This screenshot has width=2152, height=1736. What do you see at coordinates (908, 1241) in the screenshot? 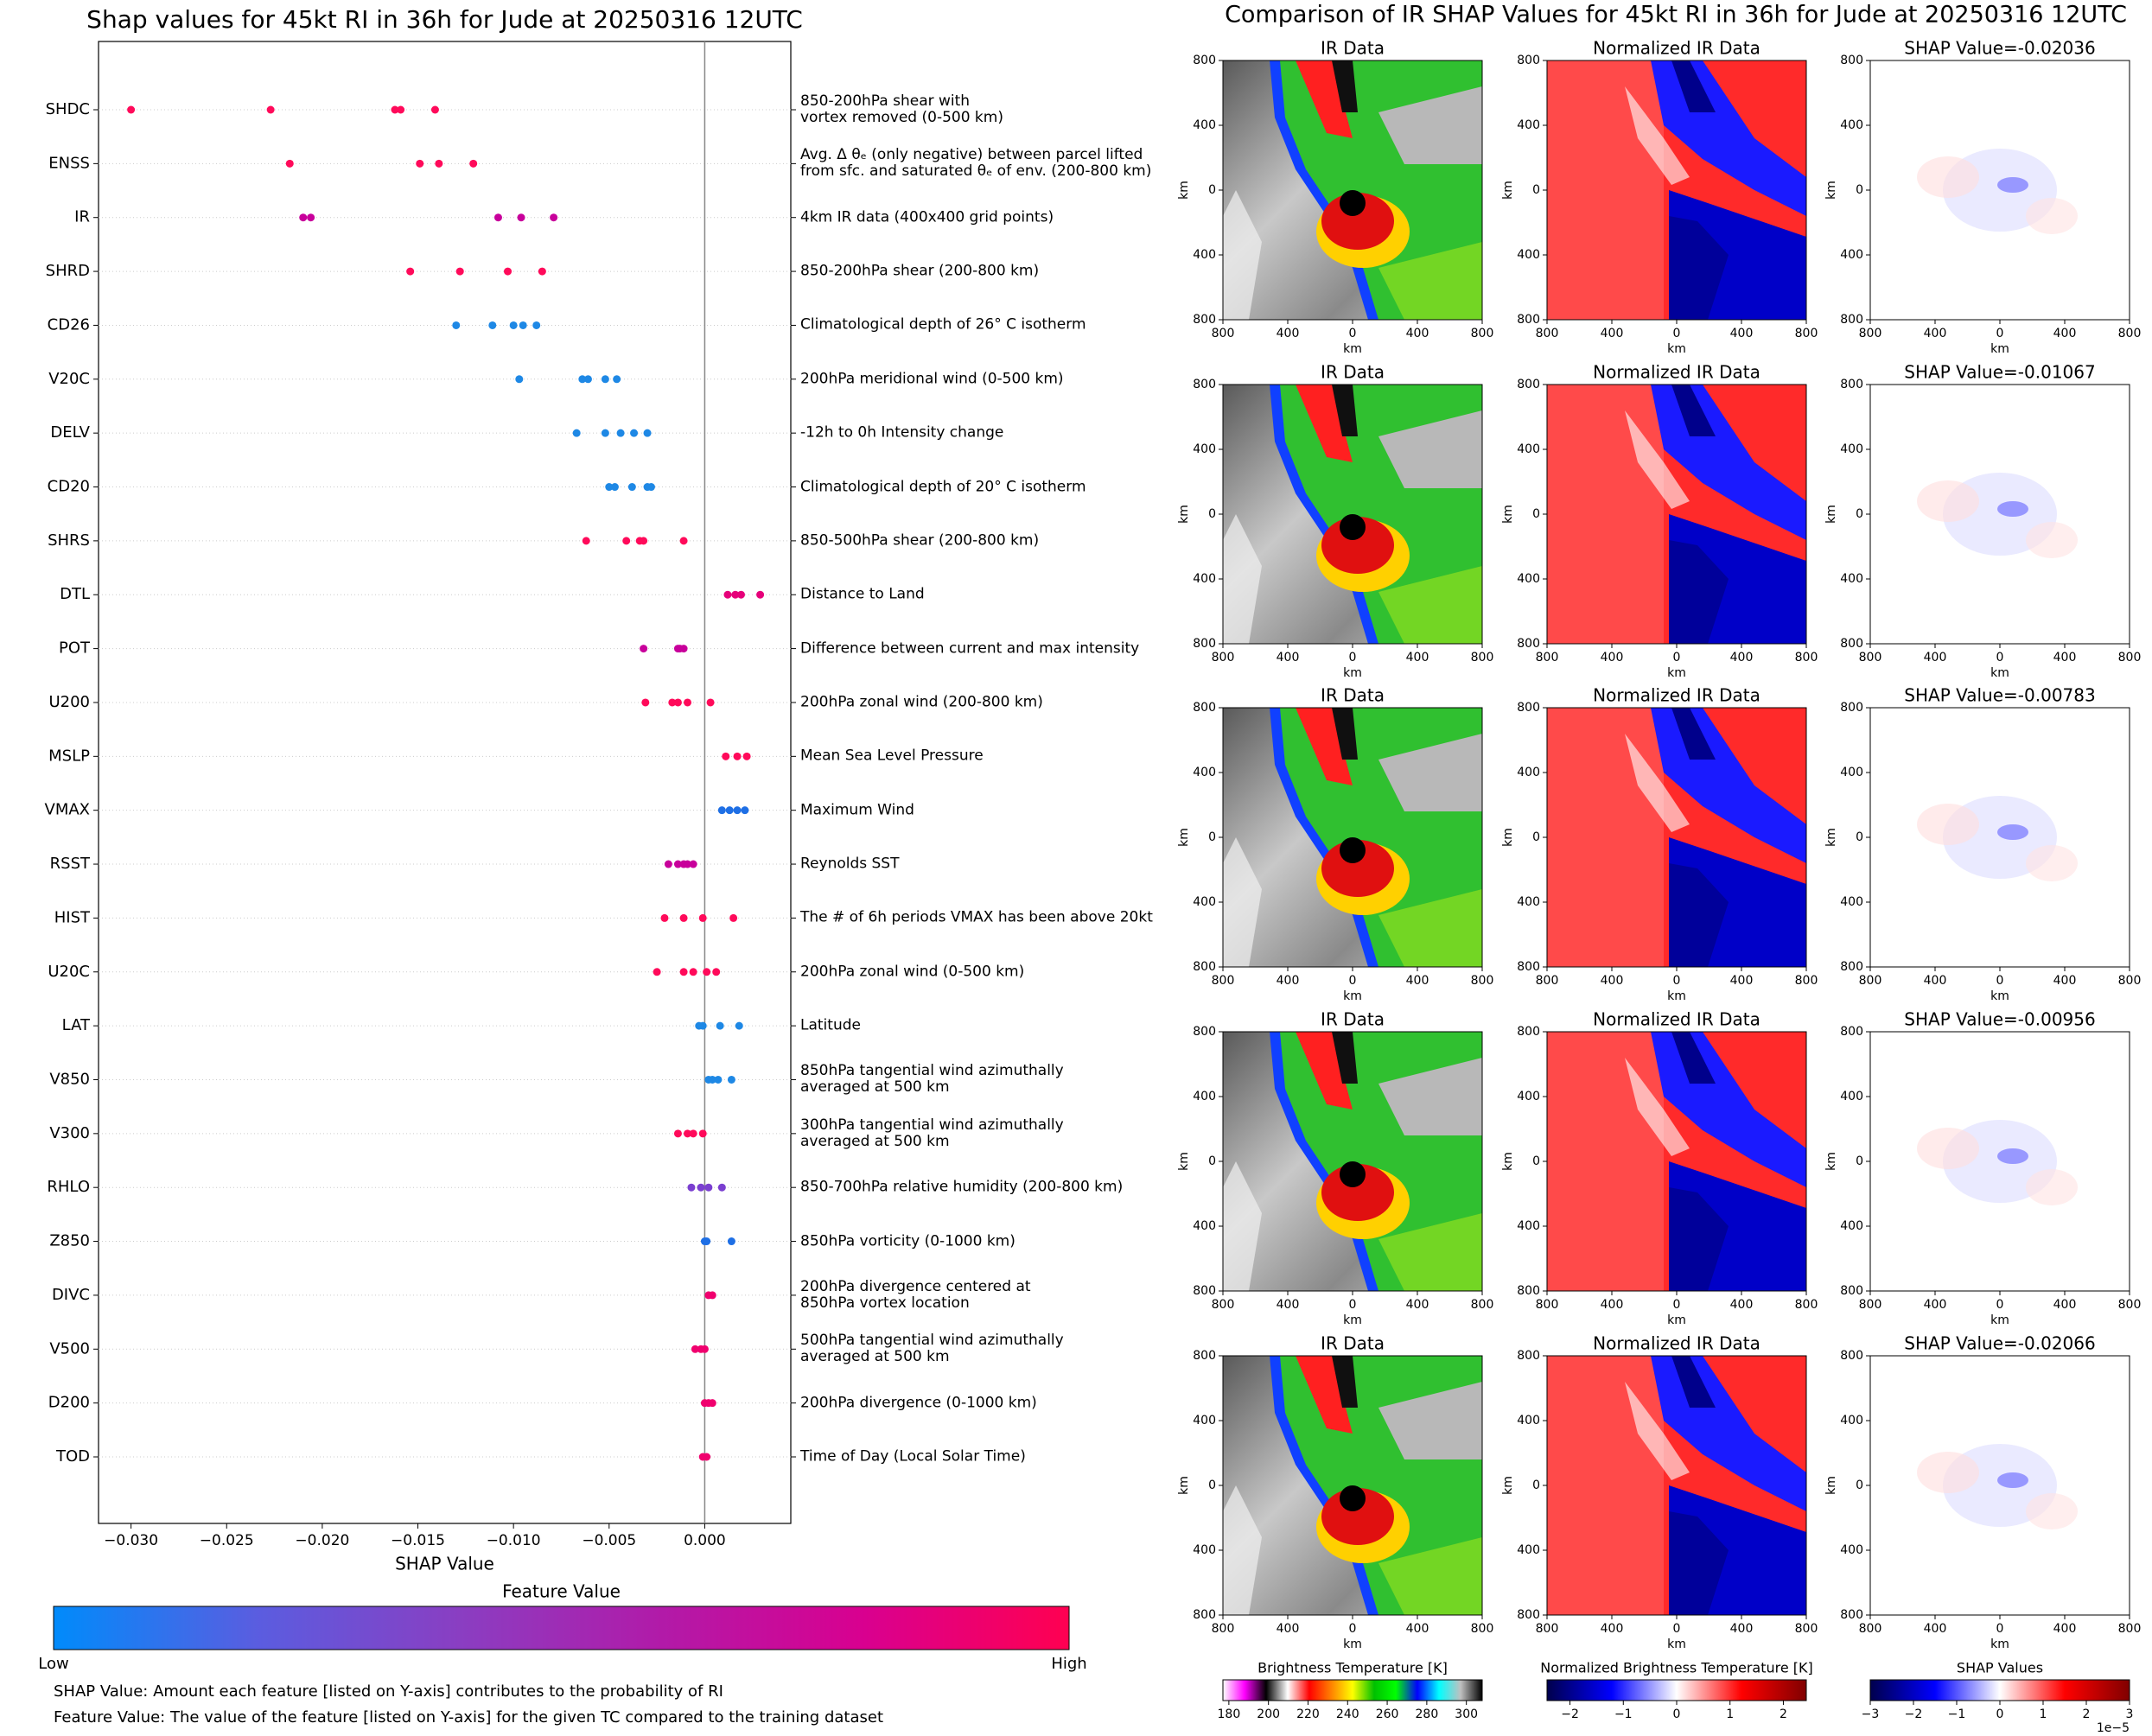
I see `feature-description: 850hPa vorticity (0-1000 km)` at bounding box center [908, 1241].